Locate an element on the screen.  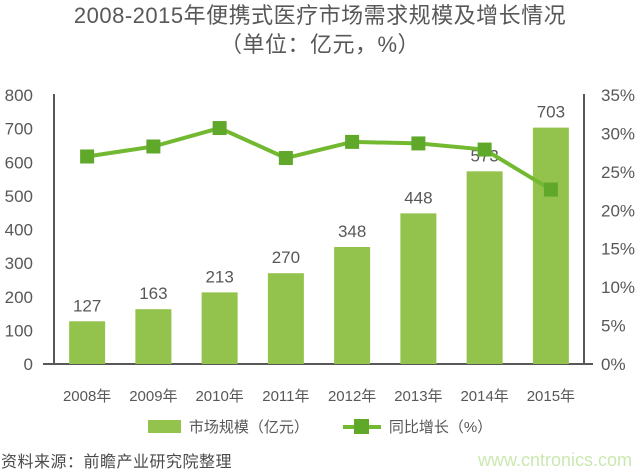
legend-label-growth: 同比增长（%） is located at coordinates (440, 427).